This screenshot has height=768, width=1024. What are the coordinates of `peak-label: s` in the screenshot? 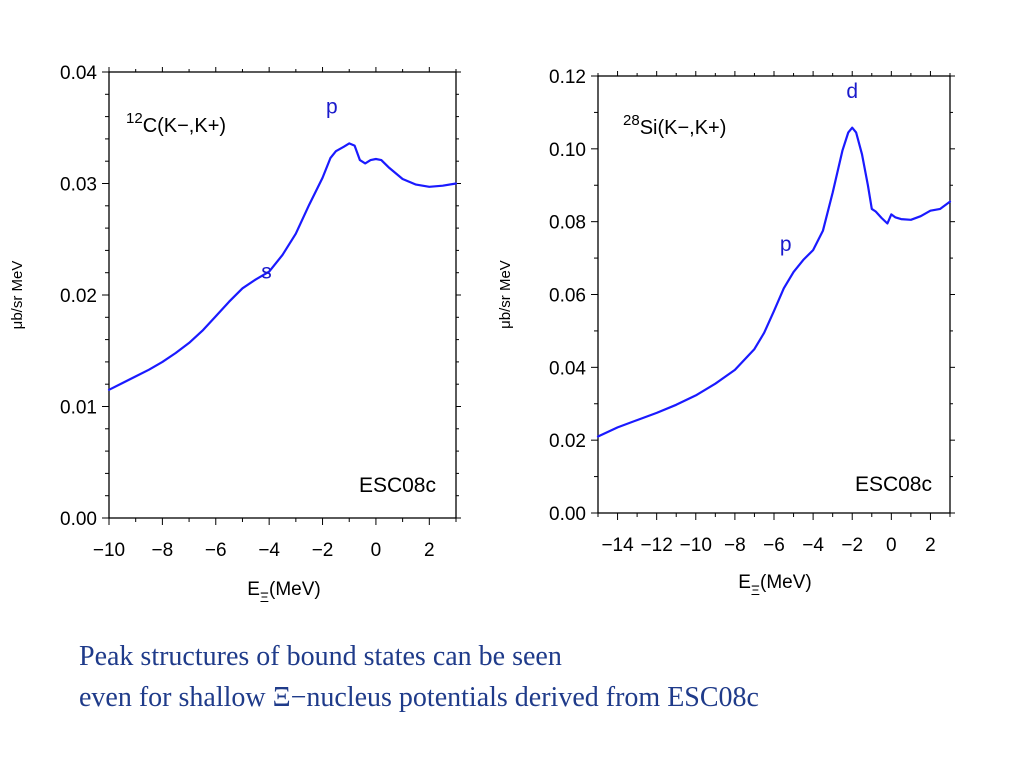 It's located at (266, 271).